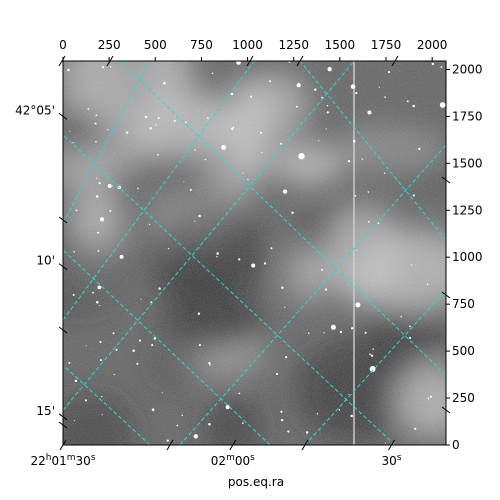 The image size is (500, 500). I want to click on dec-minor-tick-mark, so click(63, 425).